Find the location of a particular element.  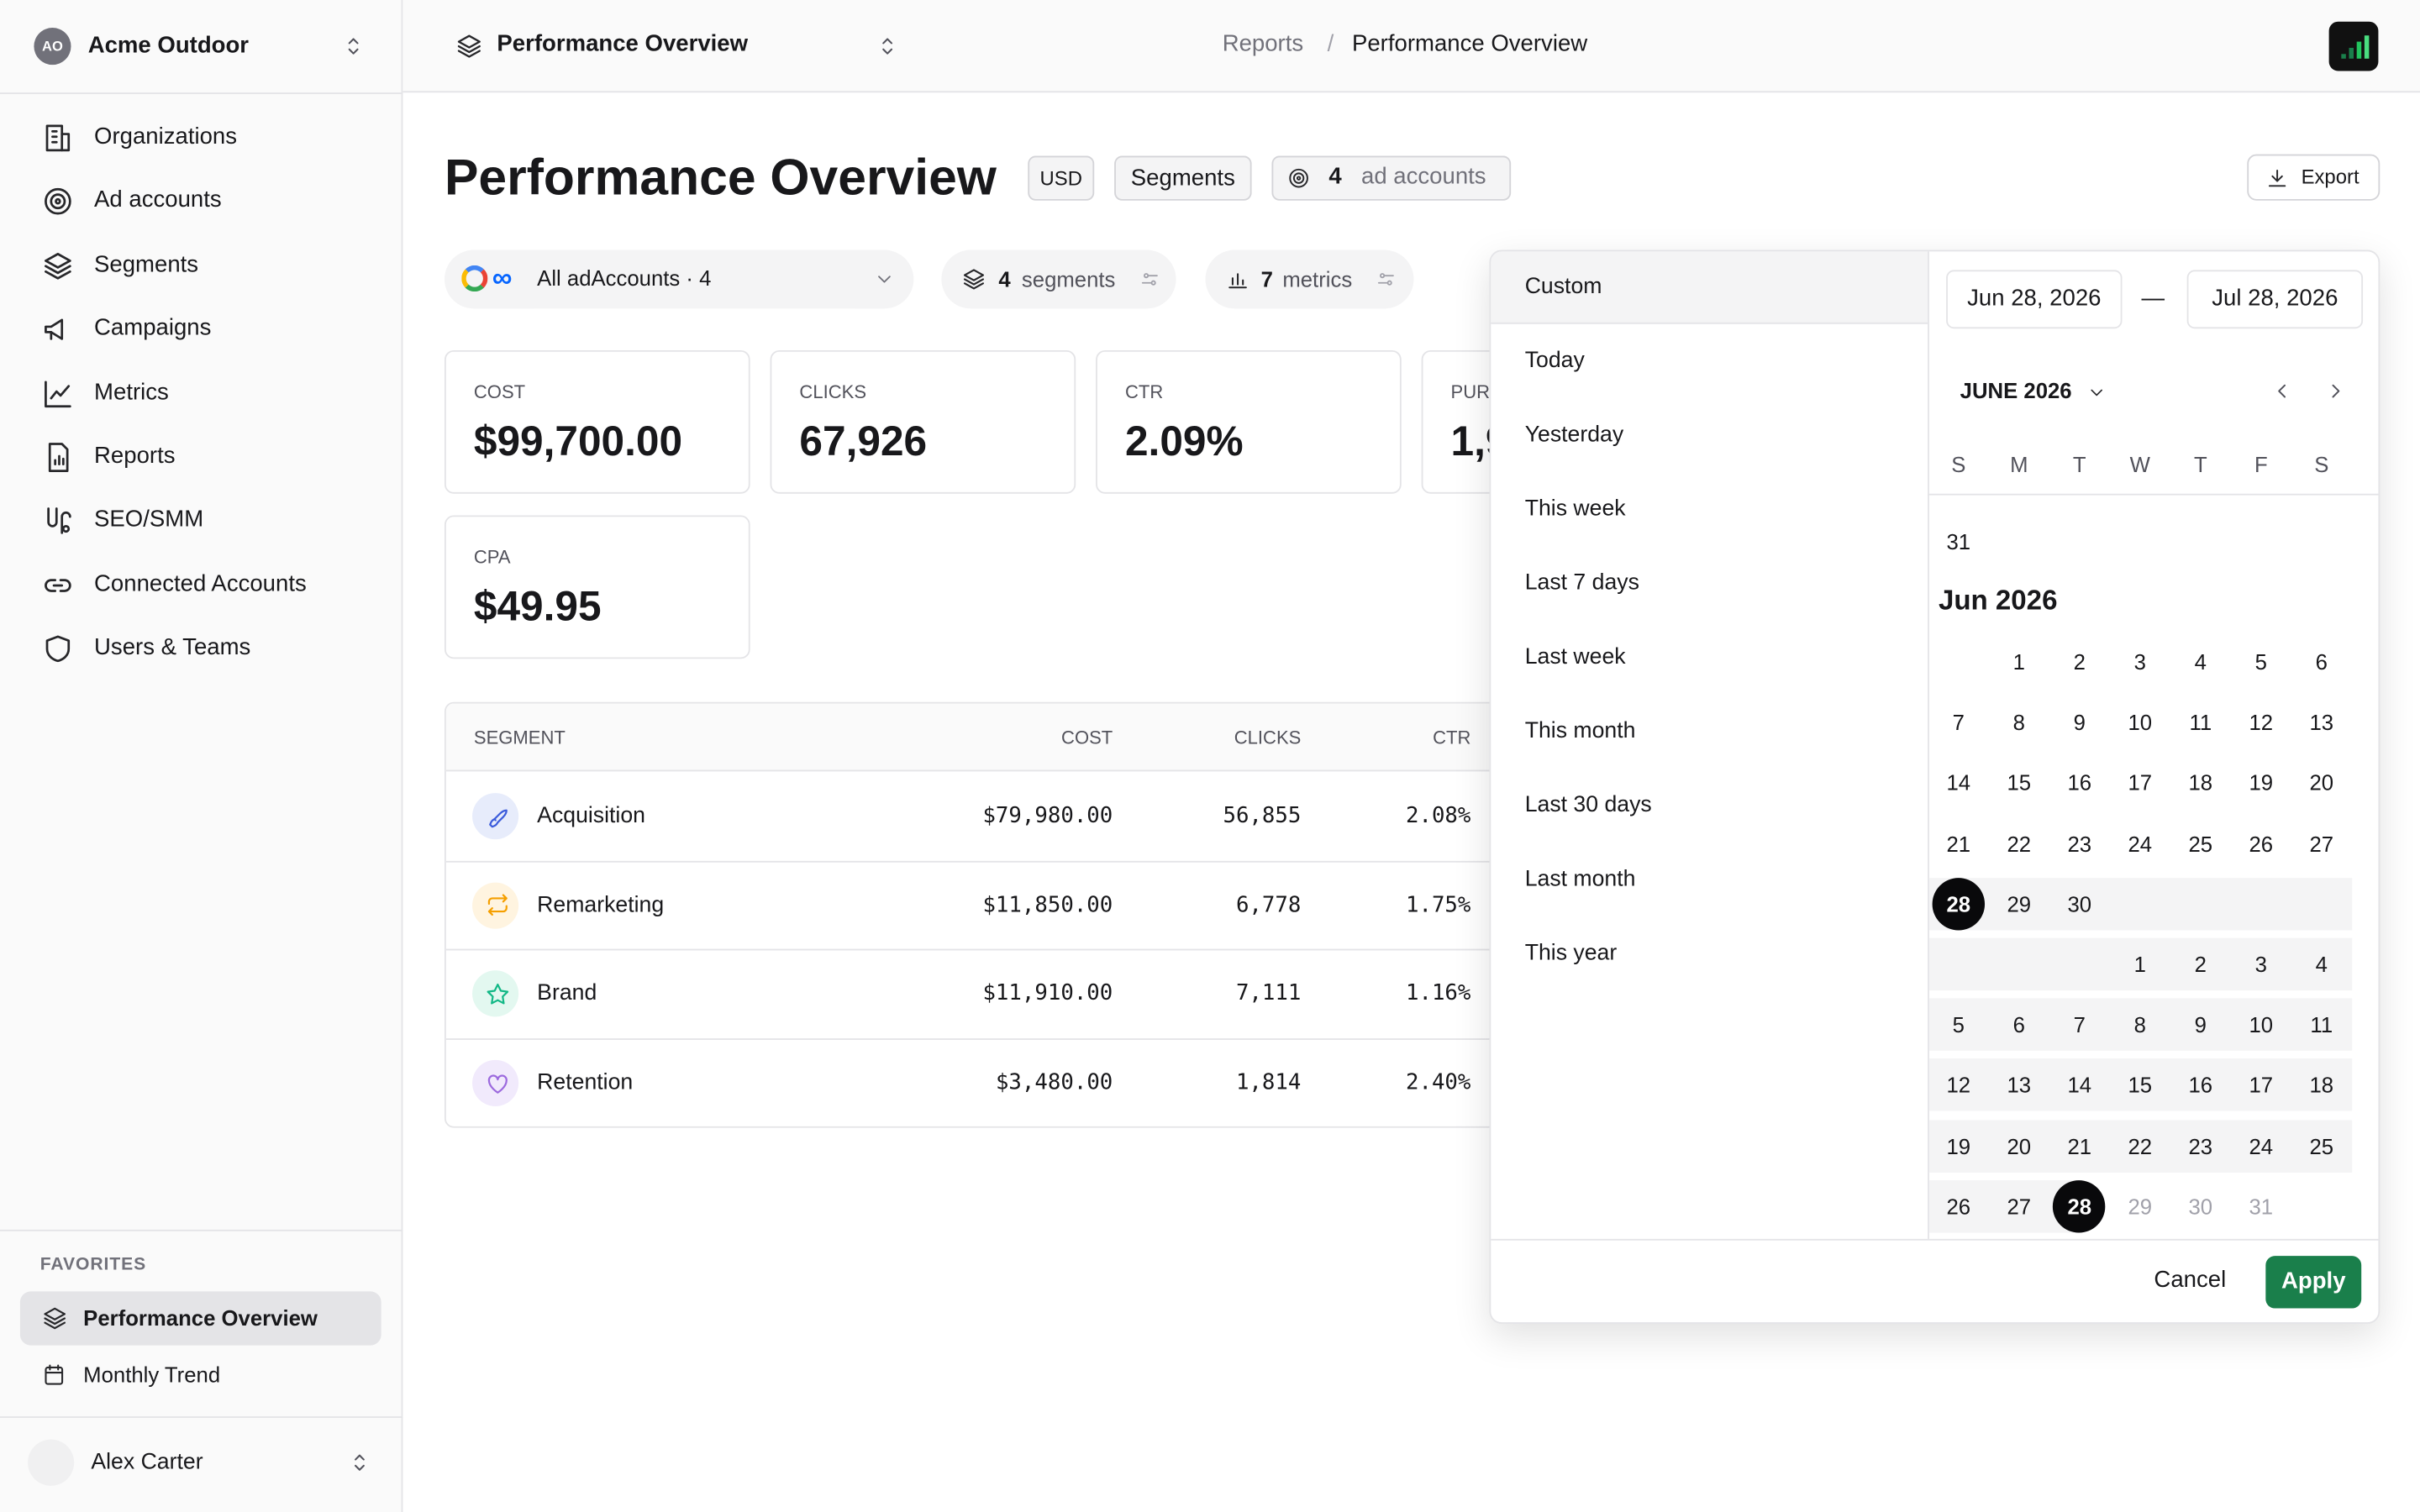

nav-item: Users & Teams is located at coordinates (172, 647).